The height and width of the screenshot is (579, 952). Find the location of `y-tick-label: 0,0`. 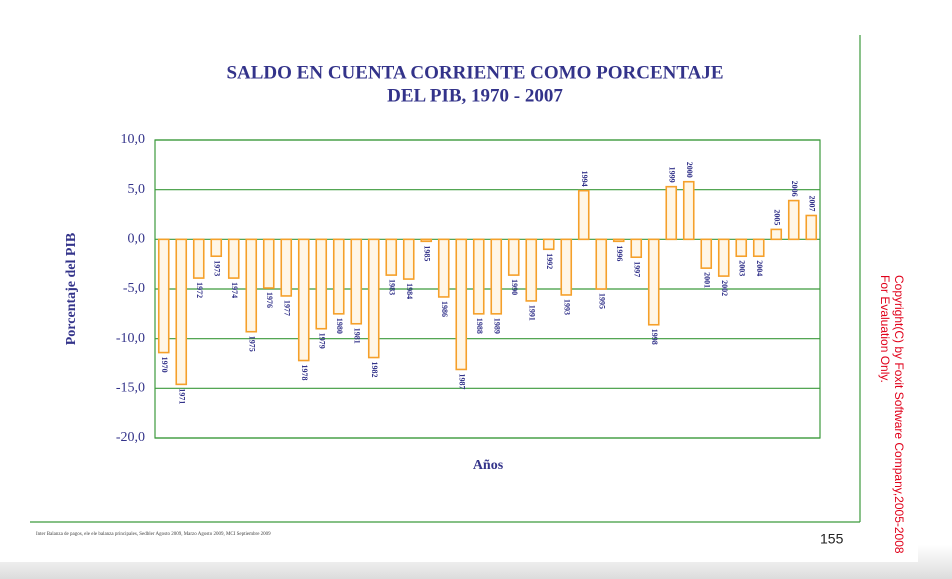

y-tick-label: 0,0 is located at coordinates (137, 239).